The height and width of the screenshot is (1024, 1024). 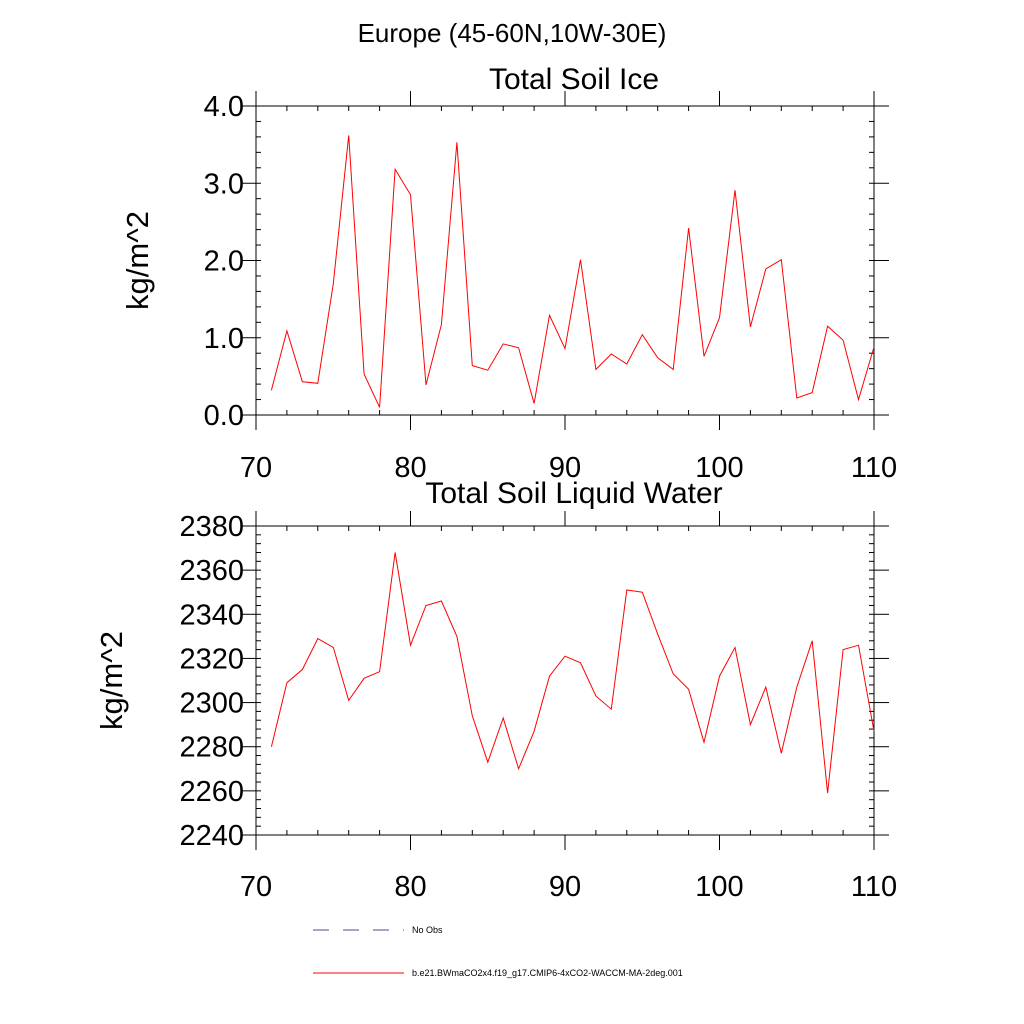 I want to click on chart0-y-axis-label: kg/m^2, so click(x=137, y=260).